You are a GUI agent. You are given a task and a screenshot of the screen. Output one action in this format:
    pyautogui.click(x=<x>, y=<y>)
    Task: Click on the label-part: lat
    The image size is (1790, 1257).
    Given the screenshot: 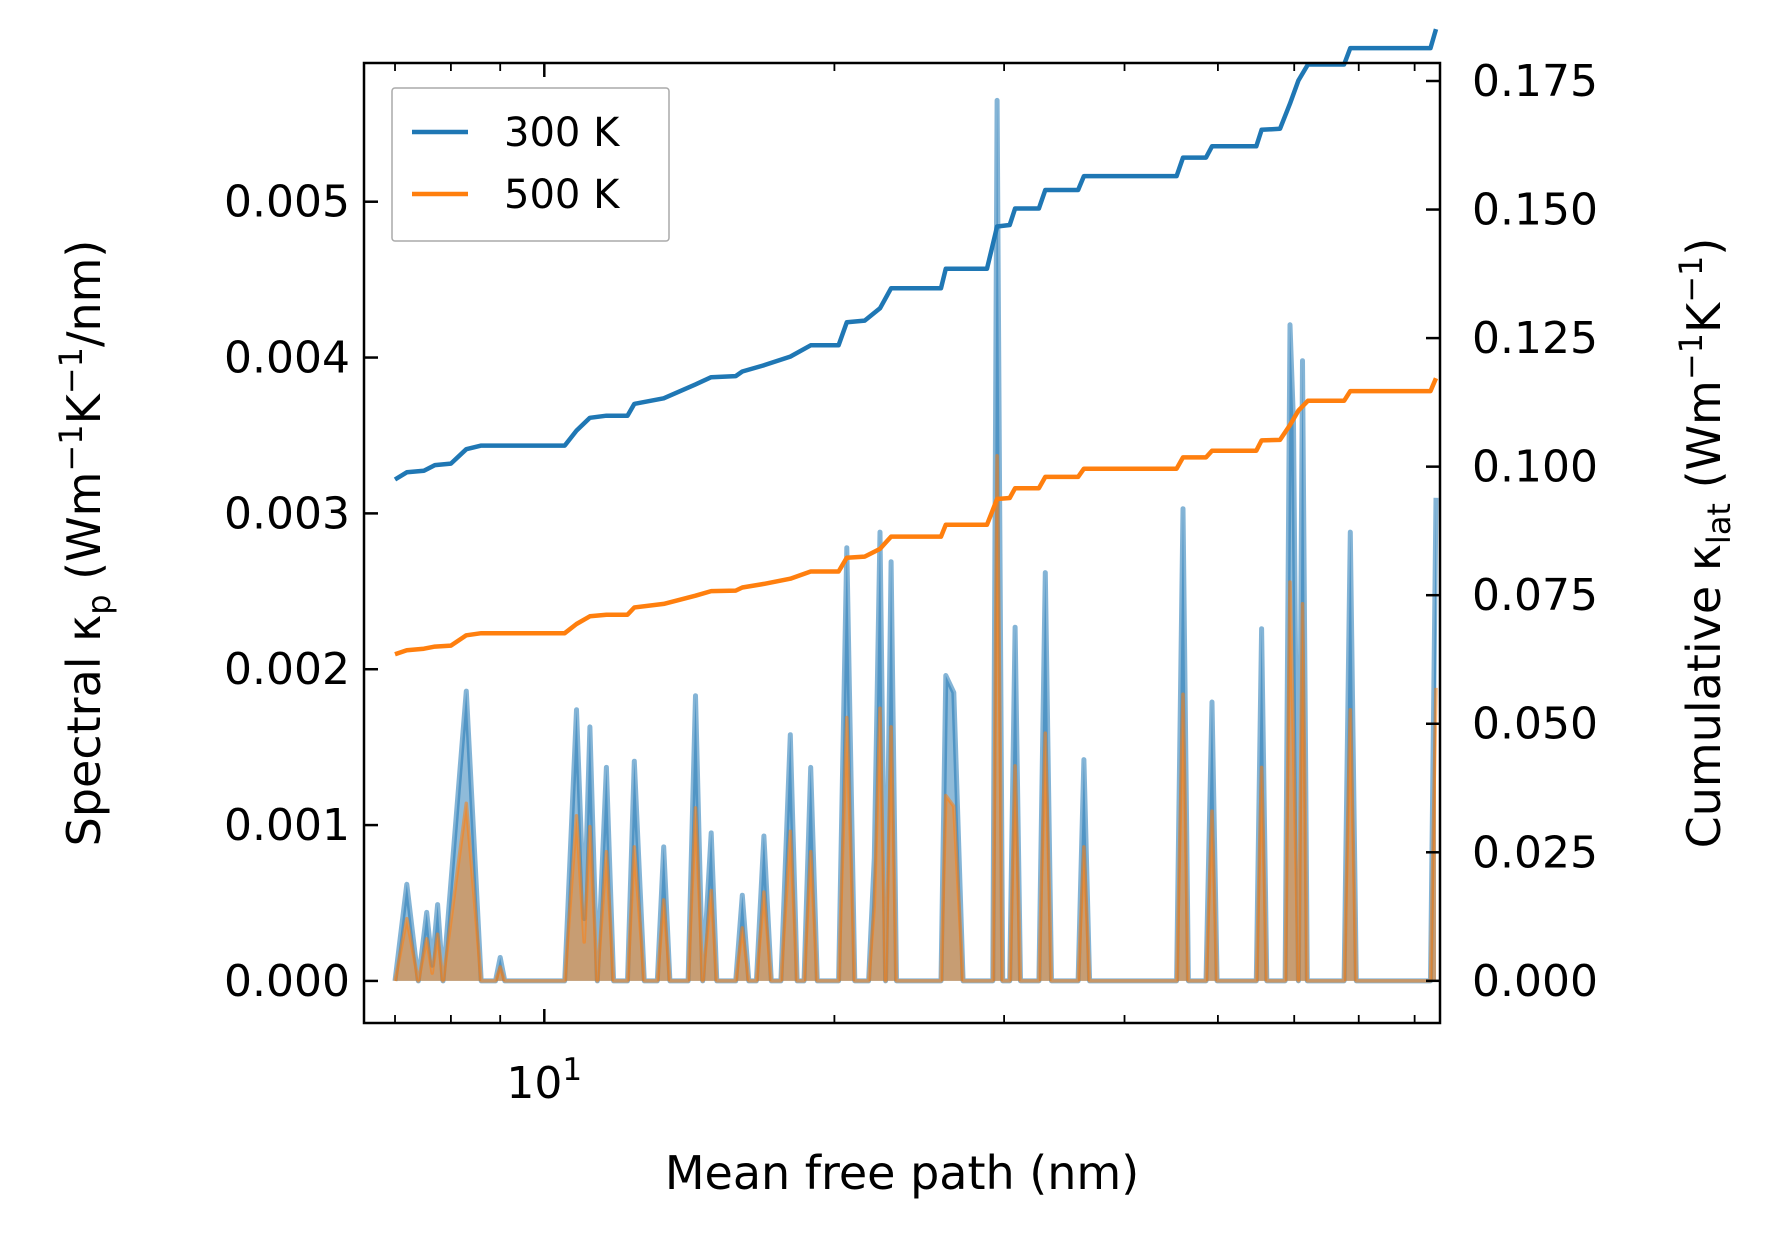 What is the action you would take?
    pyautogui.click(x=1719, y=523)
    